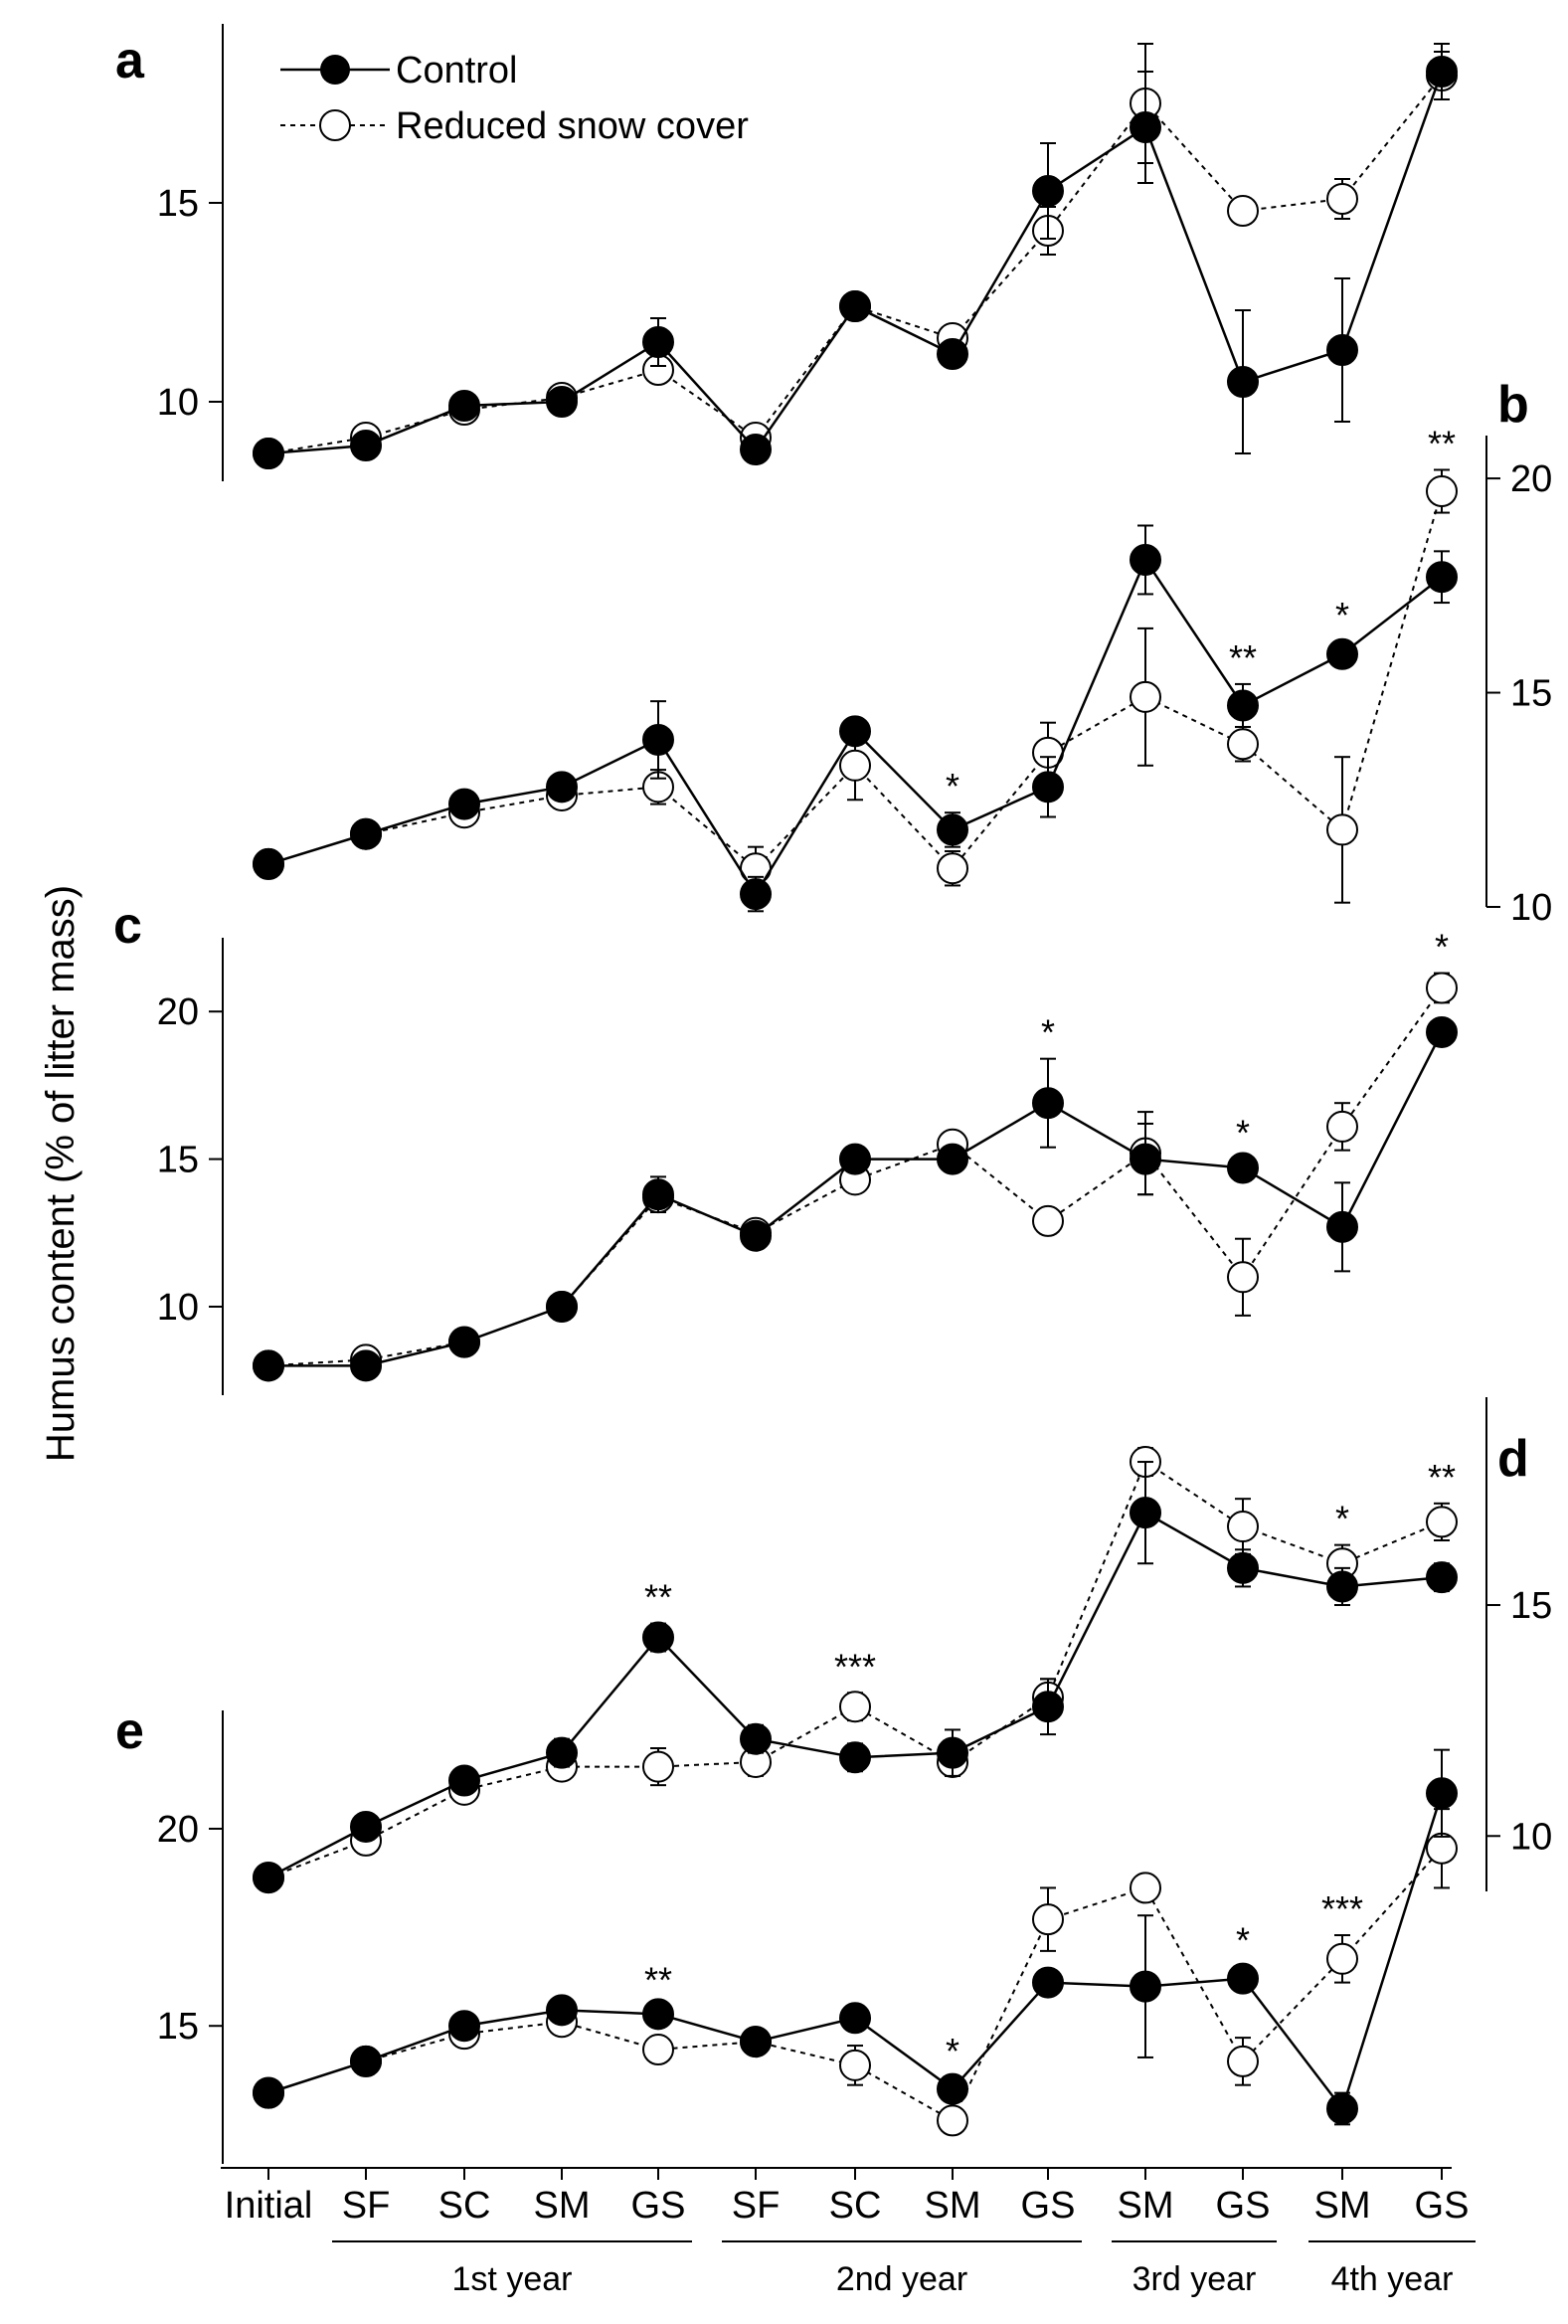 The height and width of the screenshot is (2324, 1568). What do you see at coordinates (658, 1979) in the screenshot?
I see `significance-e-4: **` at bounding box center [658, 1979].